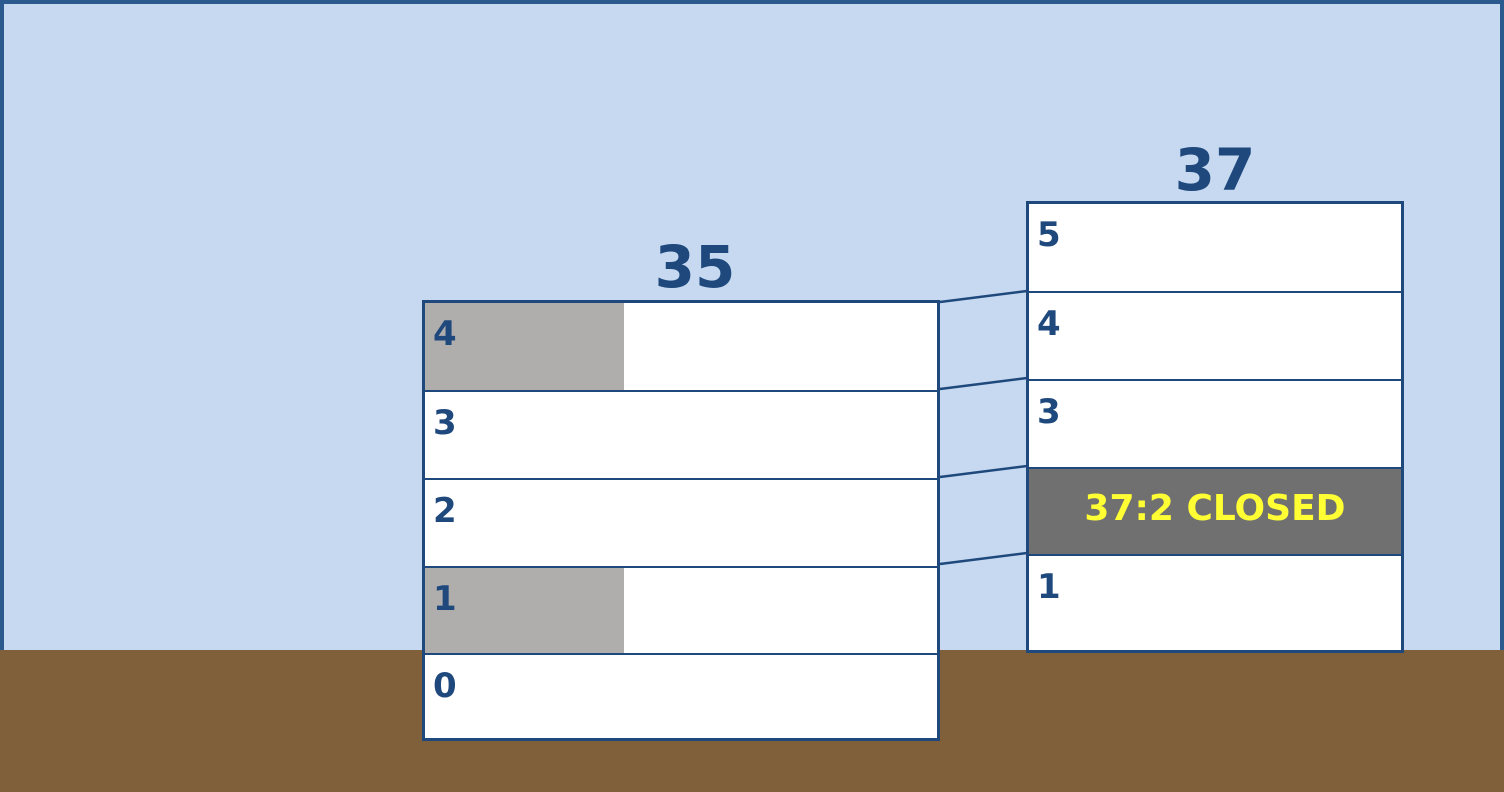 The height and width of the screenshot is (792, 1504). Describe the element at coordinates (1215, 170) in the screenshot. I see `building-37-title: 37` at that location.